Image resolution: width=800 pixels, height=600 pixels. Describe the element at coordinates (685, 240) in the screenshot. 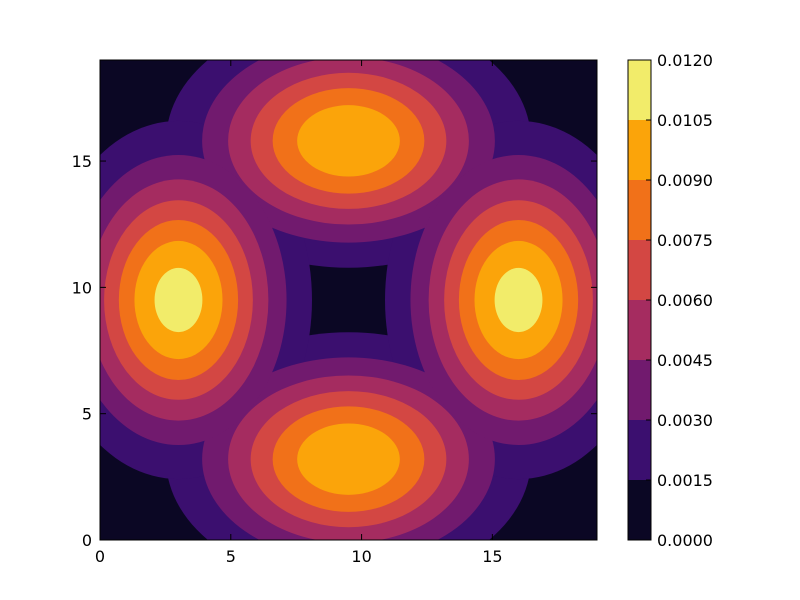

I see `colorbar-tick-label: 0.0075` at that location.